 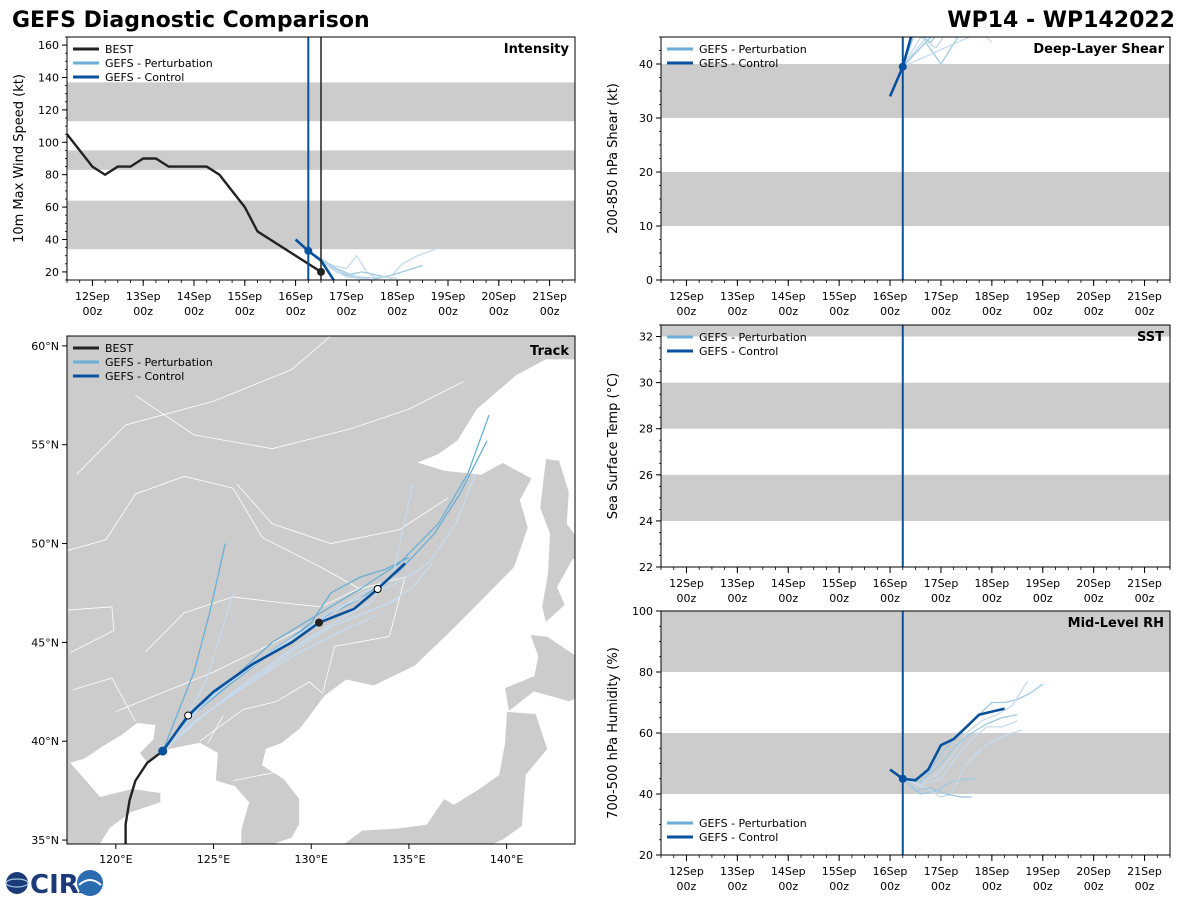 I want to click on intensity-x-tick-label: 18Sep 00z, so click(x=397, y=304).